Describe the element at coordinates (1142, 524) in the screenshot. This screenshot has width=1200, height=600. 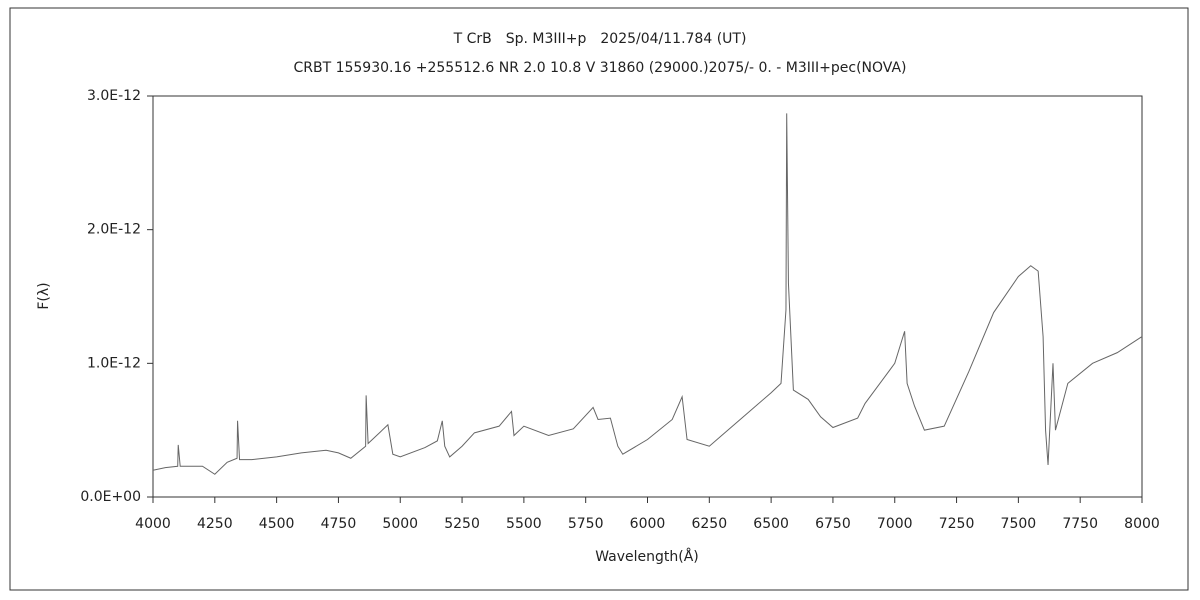
I see `x-tick-label: 8000` at that location.